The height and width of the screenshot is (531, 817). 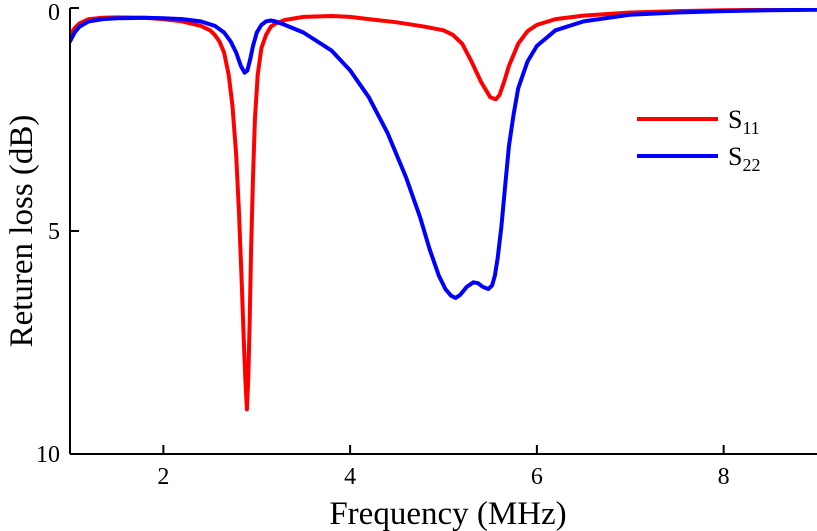 What do you see at coordinates (54, 13) in the screenshot?
I see `y-tick-label: 0` at bounding box center [54, 13].